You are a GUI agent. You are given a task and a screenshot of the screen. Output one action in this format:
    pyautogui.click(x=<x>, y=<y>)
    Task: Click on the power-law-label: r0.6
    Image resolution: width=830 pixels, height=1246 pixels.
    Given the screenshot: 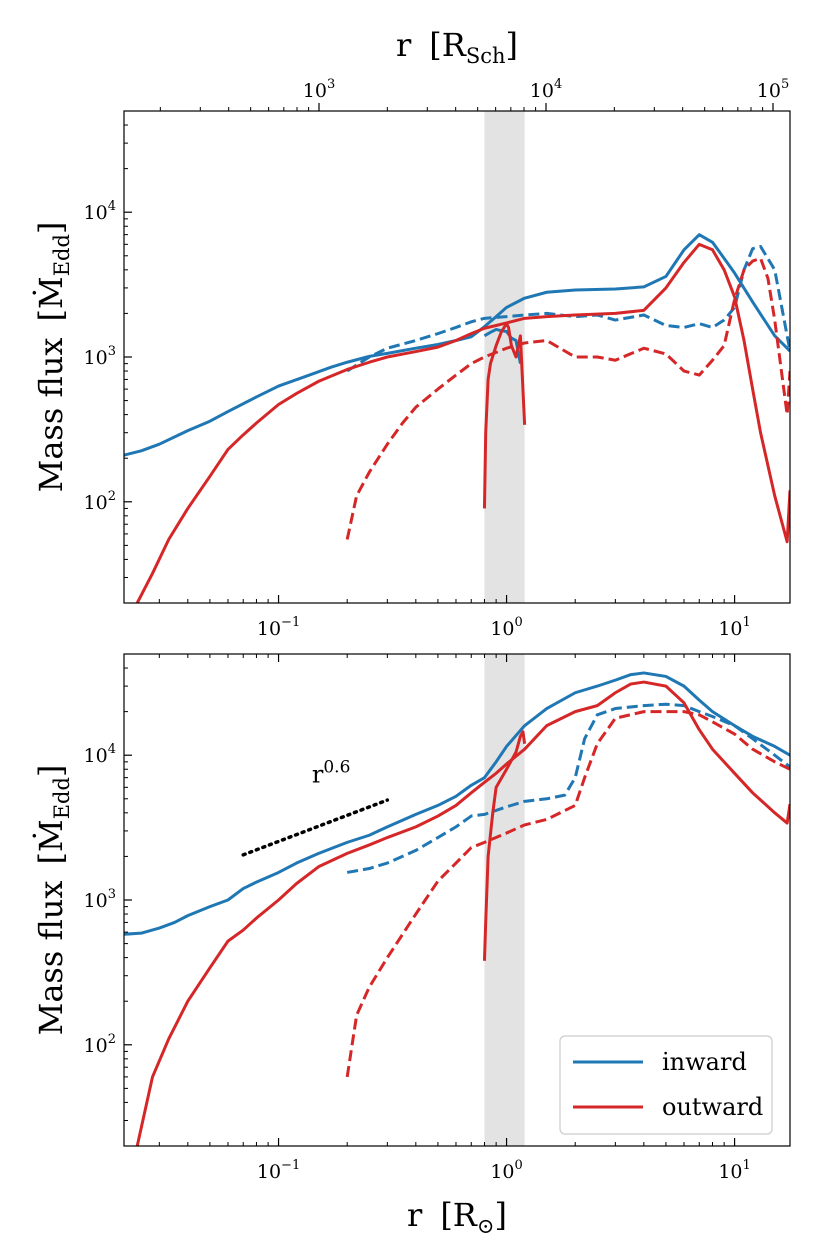 What is the action you would take?
    pyautogui.click(x=331, y=772)
    